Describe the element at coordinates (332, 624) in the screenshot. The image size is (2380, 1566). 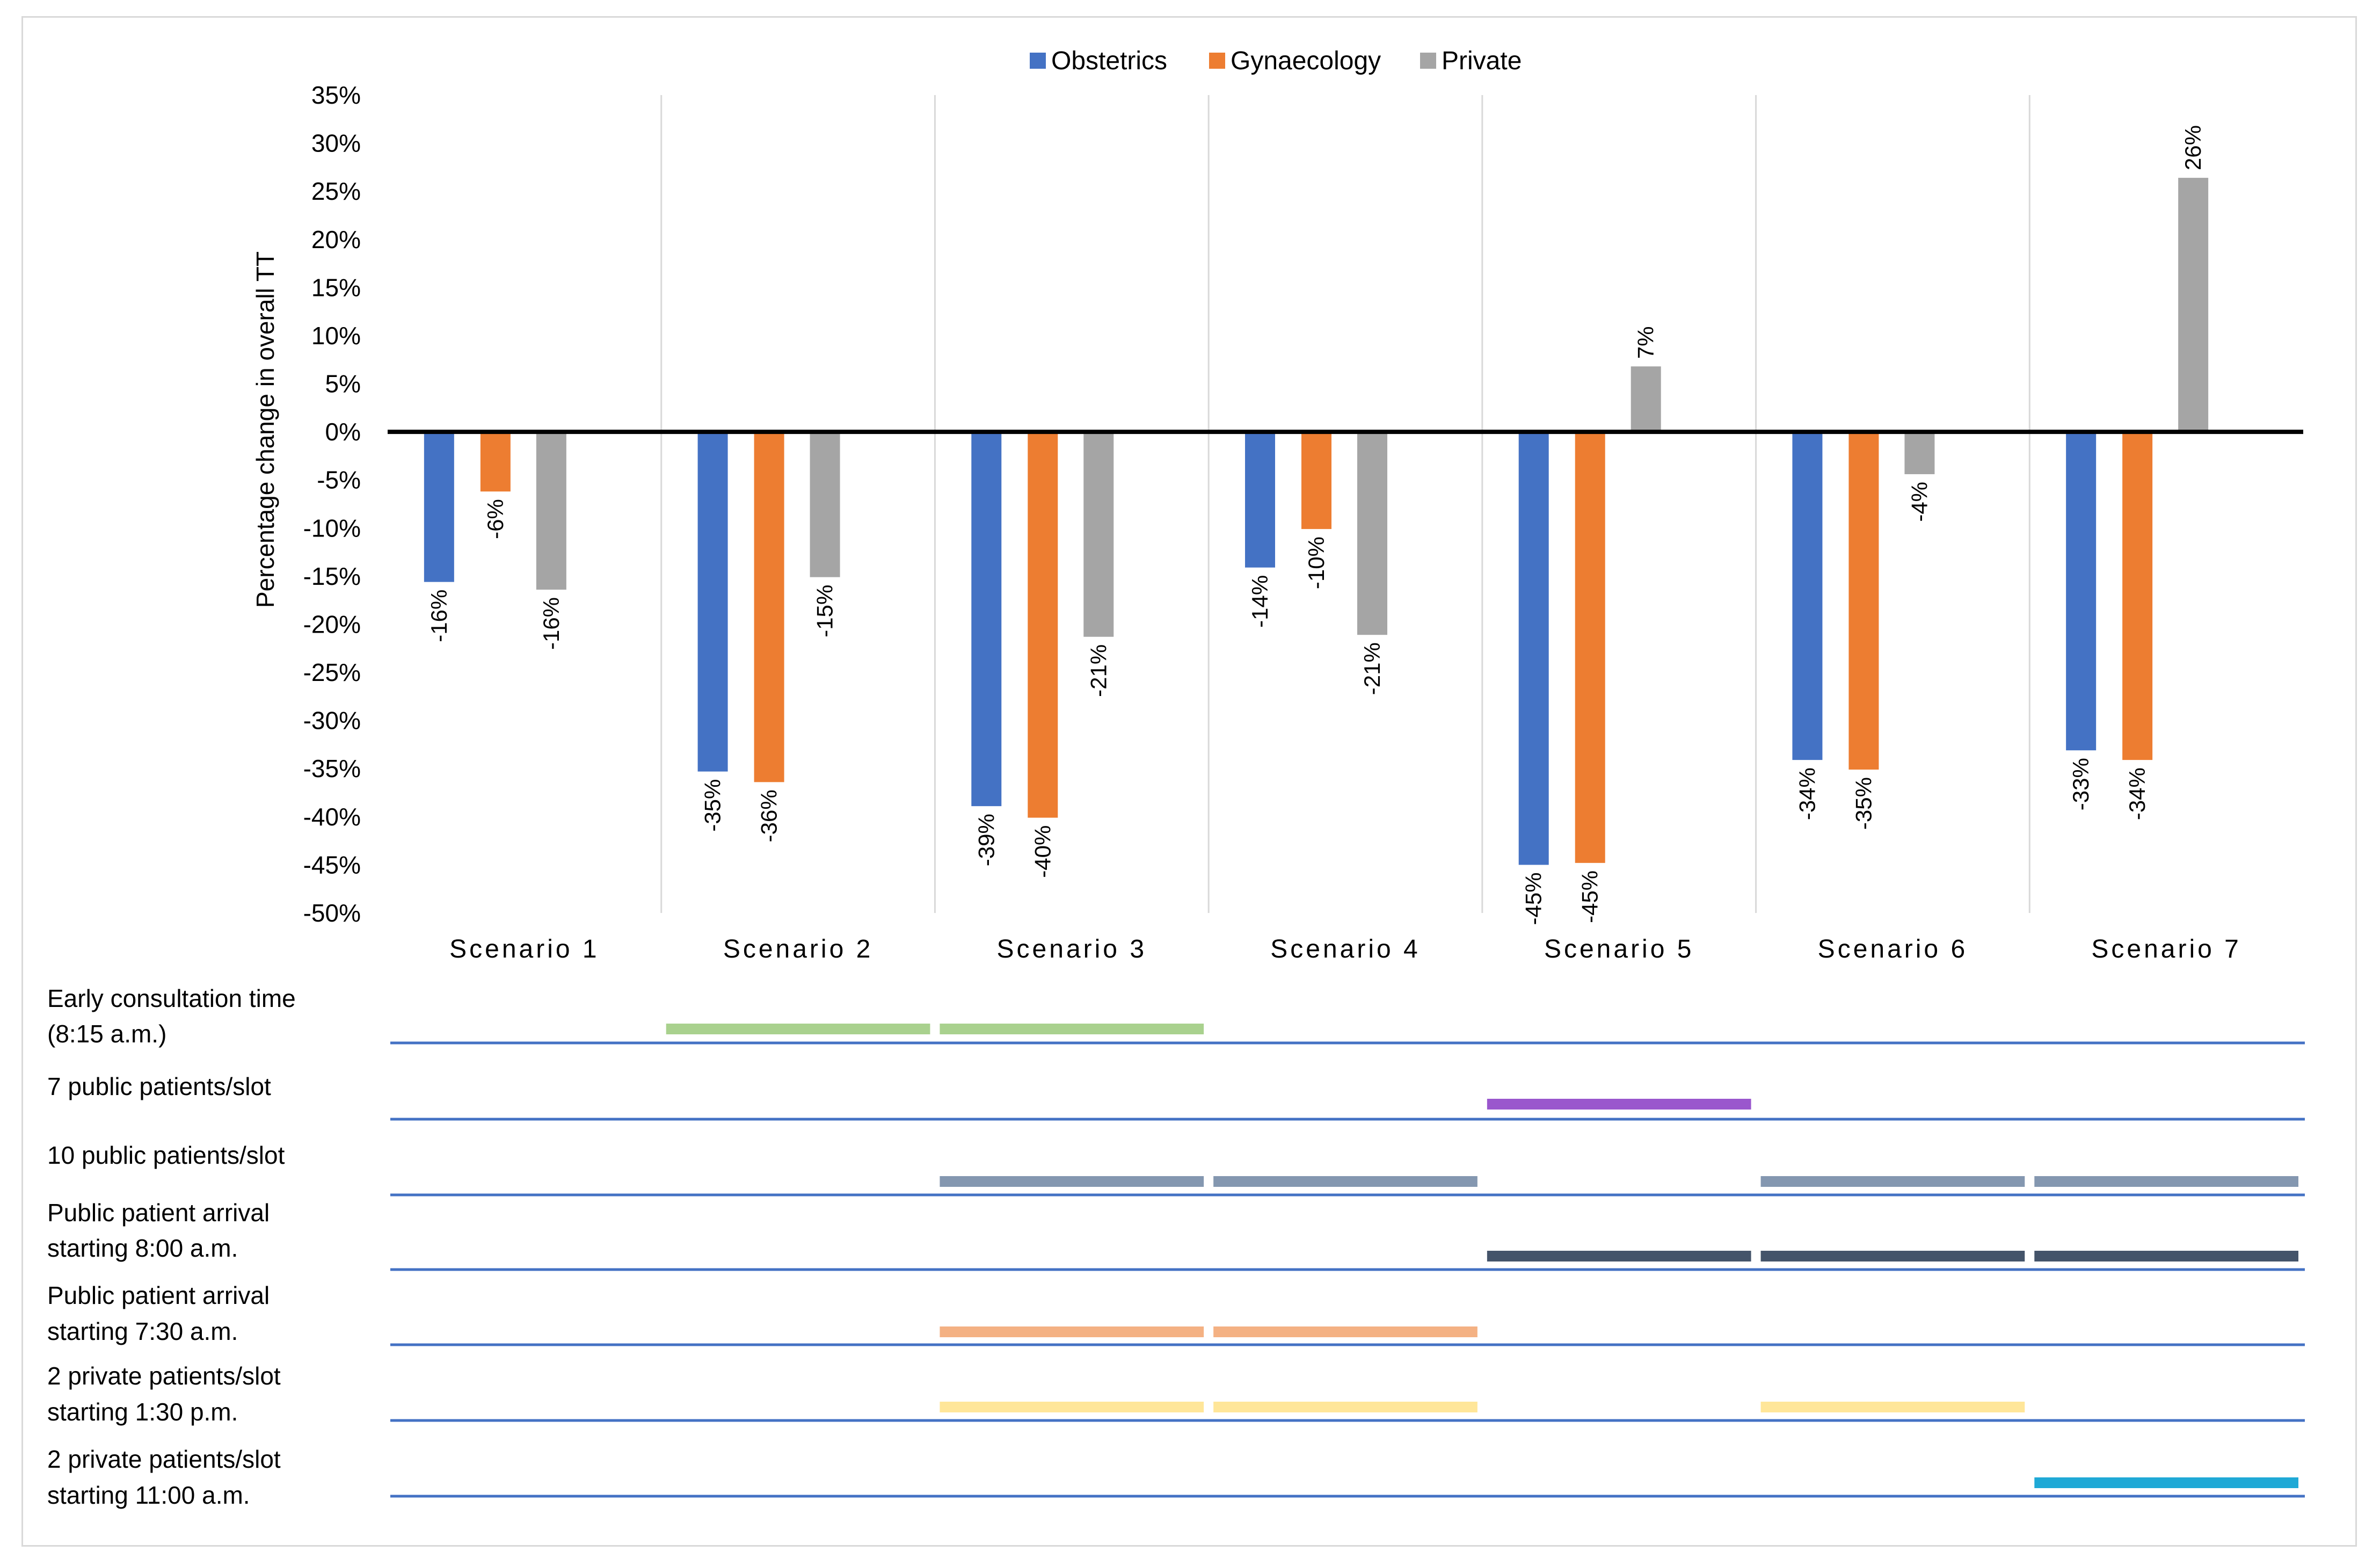
I see `y-tick-label: -20%` at that location.